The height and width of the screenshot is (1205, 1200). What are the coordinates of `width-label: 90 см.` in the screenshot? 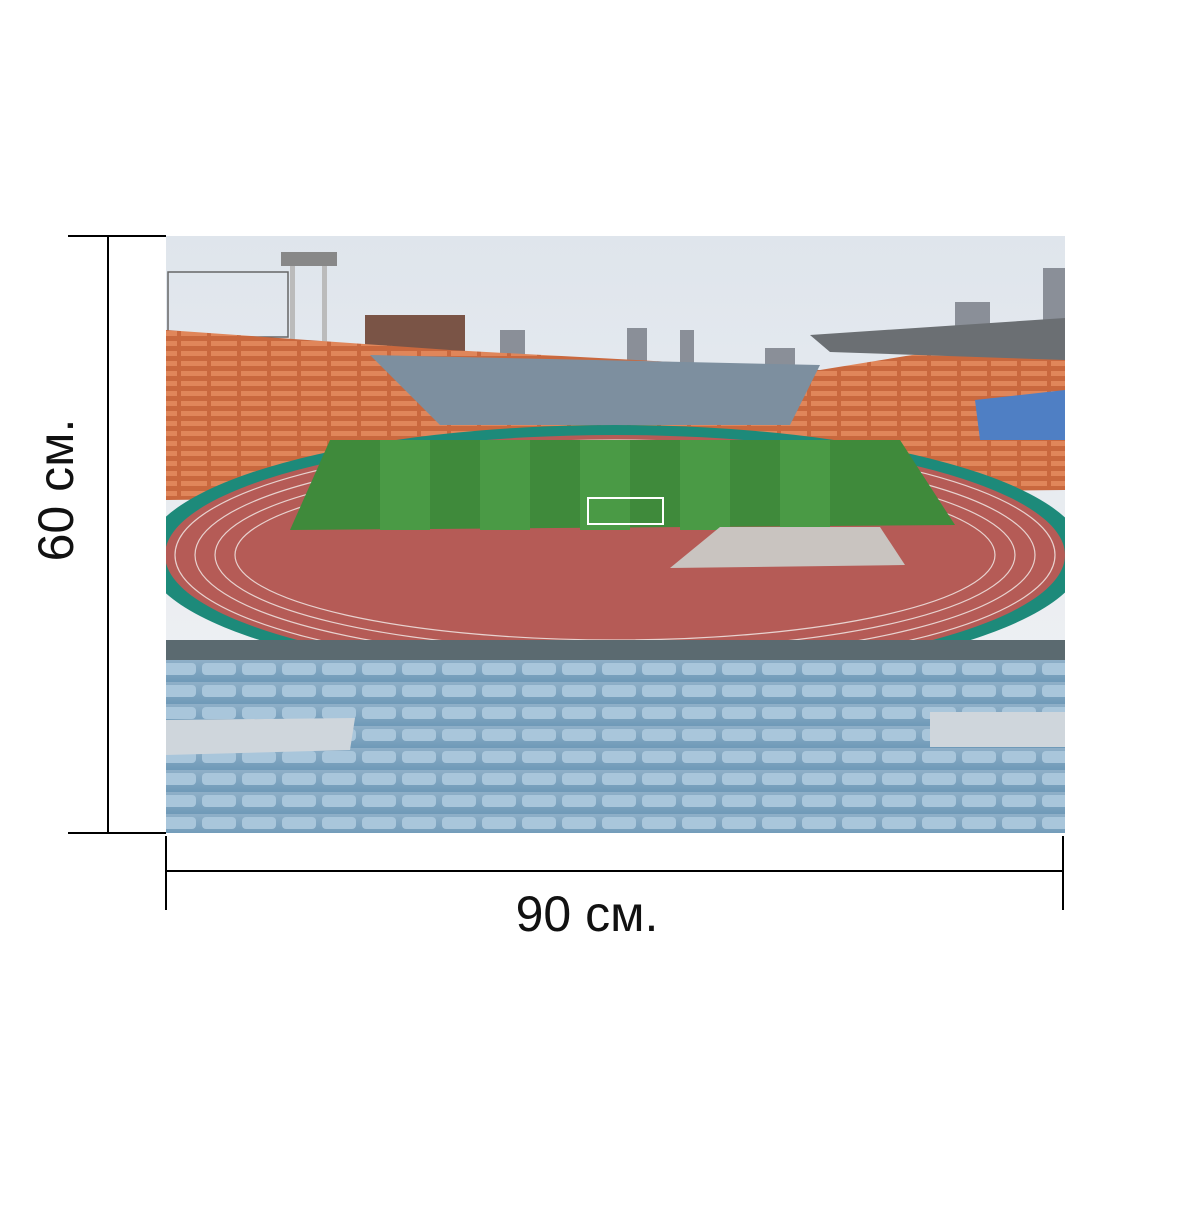 It's located at (587, 914).